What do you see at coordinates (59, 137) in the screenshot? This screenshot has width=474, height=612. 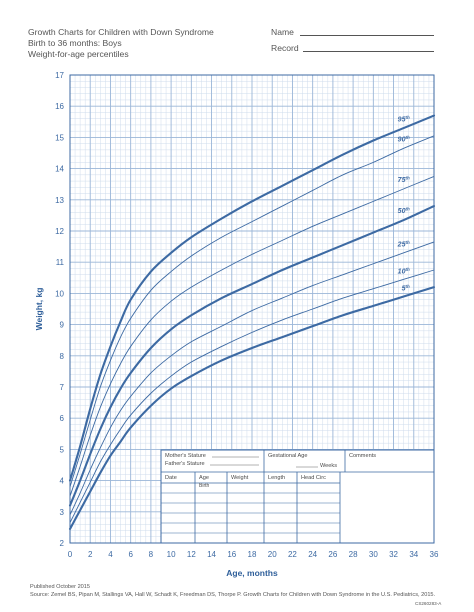 I see `y-tick-label: 15` at bounding box center [59, 137].